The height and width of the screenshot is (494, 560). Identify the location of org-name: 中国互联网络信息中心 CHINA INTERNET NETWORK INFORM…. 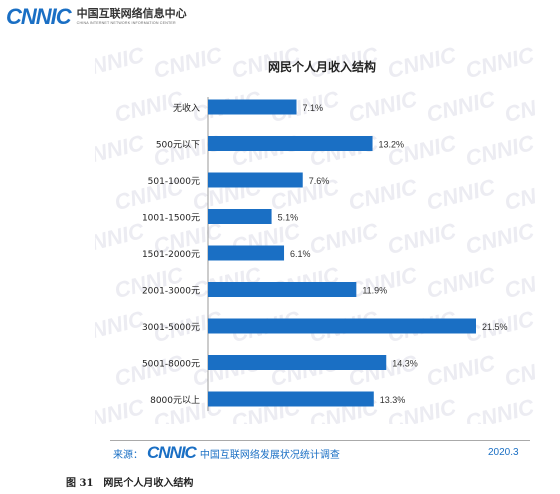
(132, 17).